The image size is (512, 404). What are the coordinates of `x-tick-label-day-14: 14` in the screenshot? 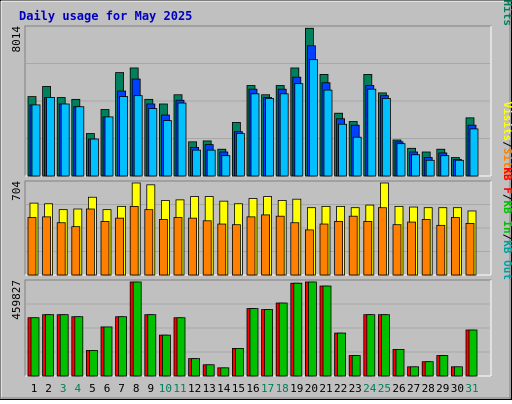 It's located at (224, 388).